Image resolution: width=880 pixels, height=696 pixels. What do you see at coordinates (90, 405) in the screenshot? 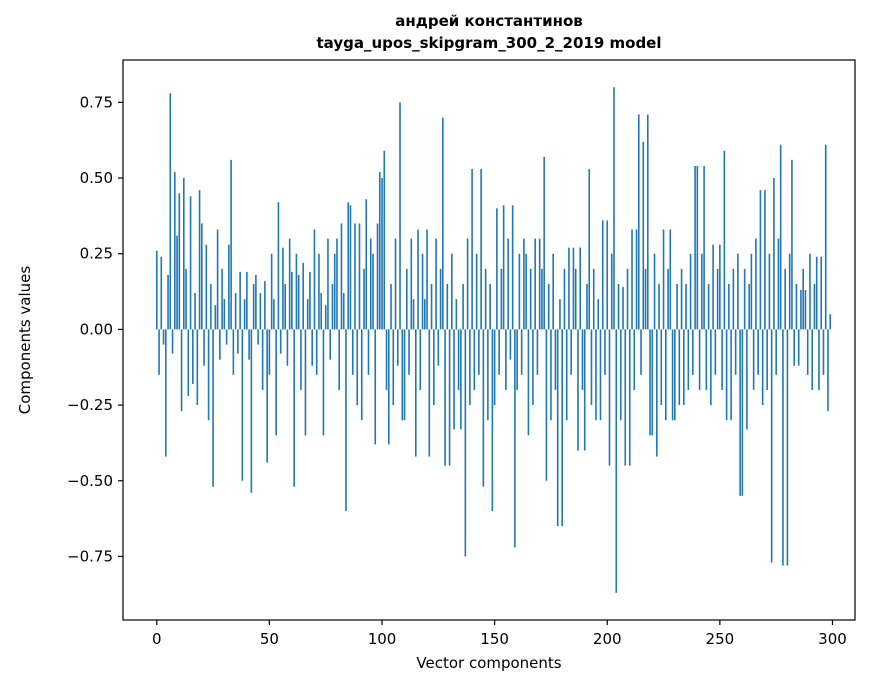
I see `y-tick-label: −0.25` at bounding box center [90, 405].